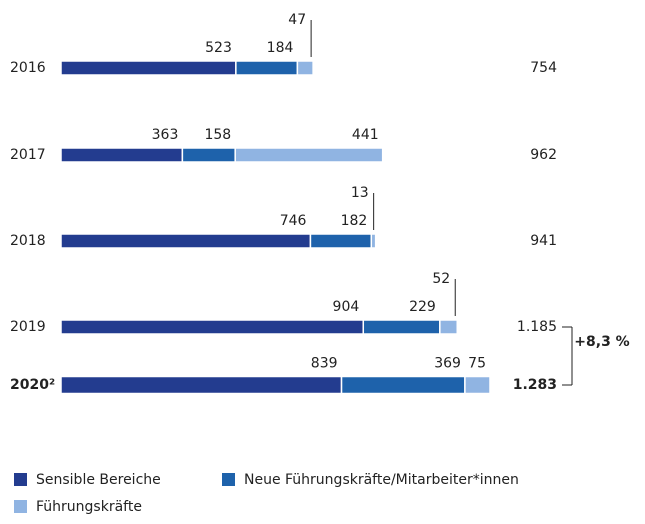 This screenshot has width=645, height=524. I want to click on value-label: 158, so click(217, 135).